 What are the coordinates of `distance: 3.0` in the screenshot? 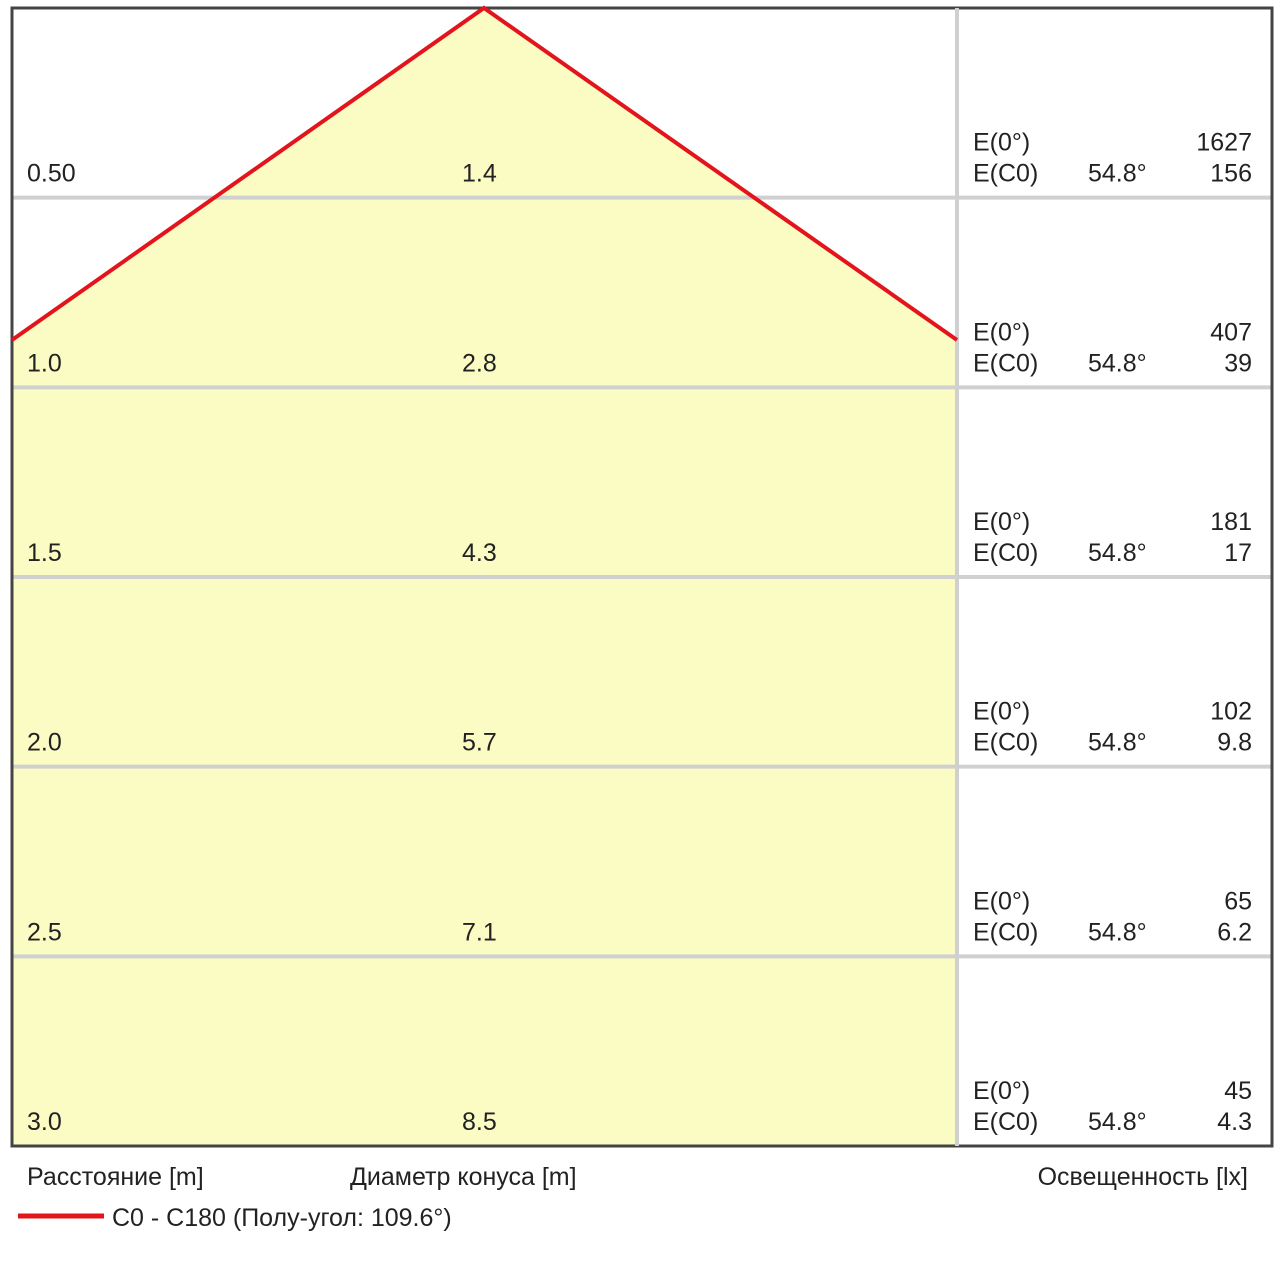 It's located at (44, 1122).